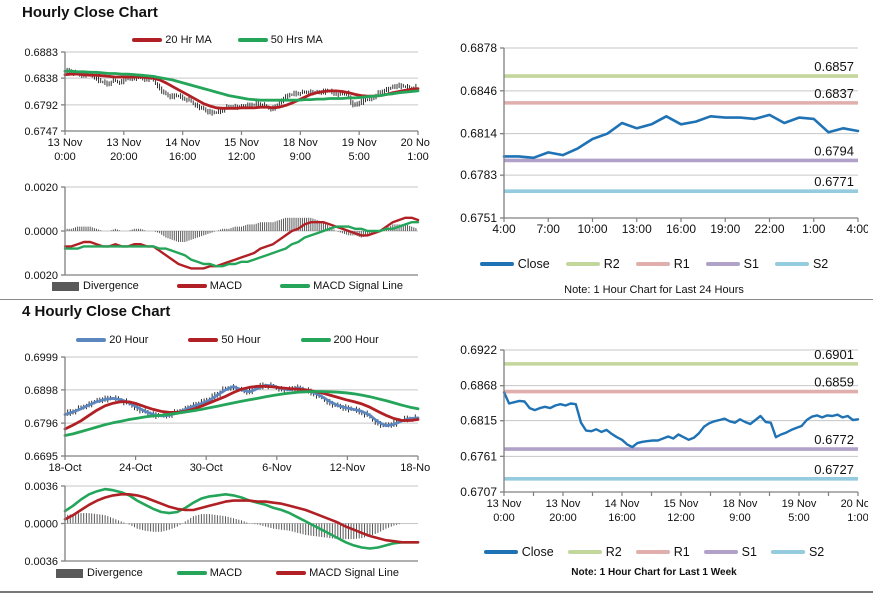 This screenshot has height=601, width=873. What do you see at coordinates (41, 525) in the screenshot?
I see `svg-text: 0.0000` at bounding box center [41, 525].